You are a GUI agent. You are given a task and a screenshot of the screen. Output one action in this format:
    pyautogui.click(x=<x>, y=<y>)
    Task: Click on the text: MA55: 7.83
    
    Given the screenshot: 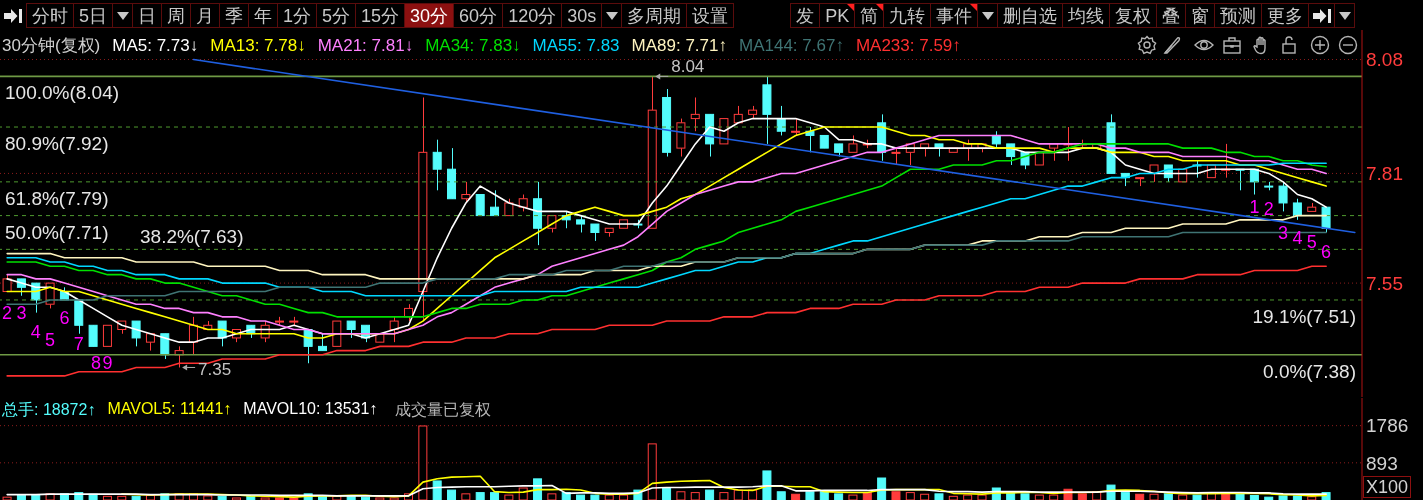 What is the action you would take?
    pyautogui.click(x=576, y=45)
    